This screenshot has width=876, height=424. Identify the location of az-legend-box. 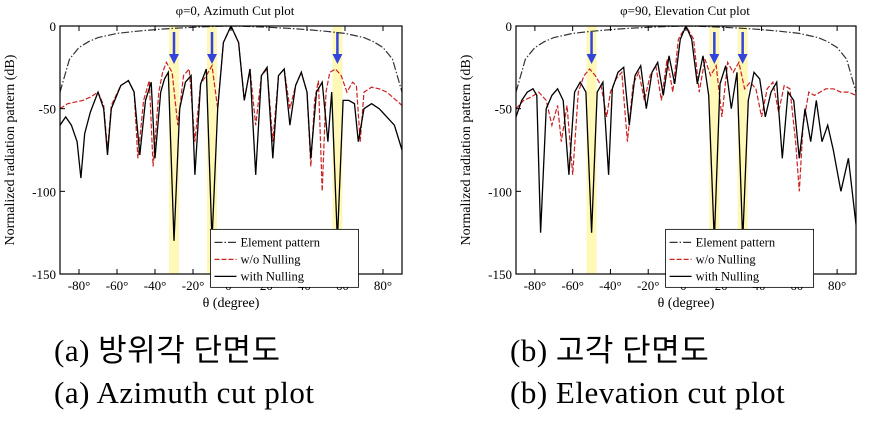
(284, 258).